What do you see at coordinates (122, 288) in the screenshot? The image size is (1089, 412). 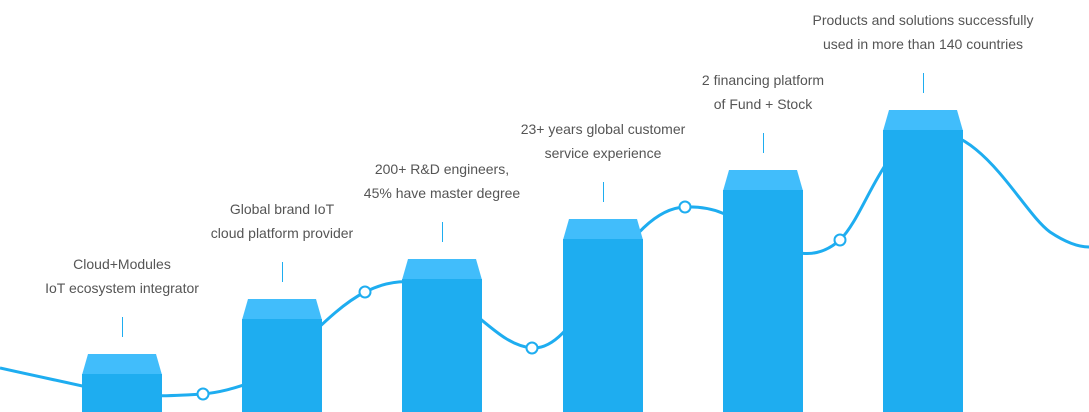 I see `milestone-text: IoT ecosystem integrator` at bounding box center [122, 288].